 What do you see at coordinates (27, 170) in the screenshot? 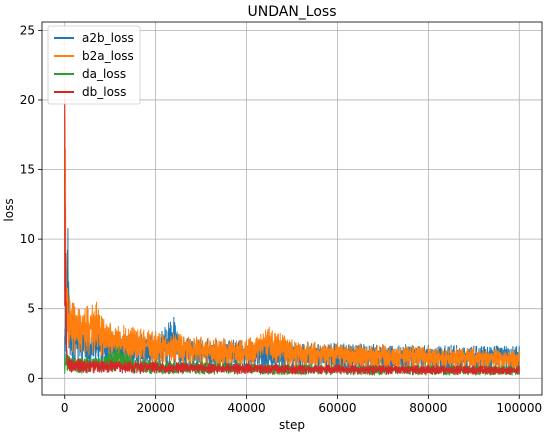
I see `y-tick-label: 15` at bounding box center [27, 170].